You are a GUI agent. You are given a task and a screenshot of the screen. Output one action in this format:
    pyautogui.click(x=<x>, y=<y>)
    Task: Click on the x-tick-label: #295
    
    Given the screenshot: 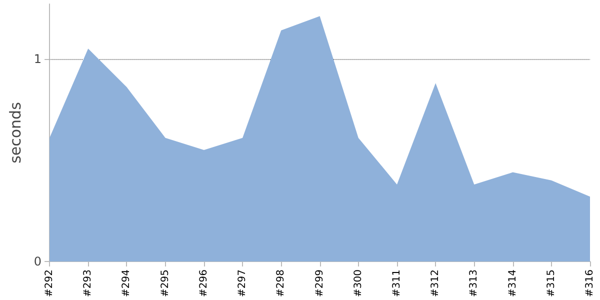 What is the action you would take?
    pyautogui.click(x=165, y=284)
    